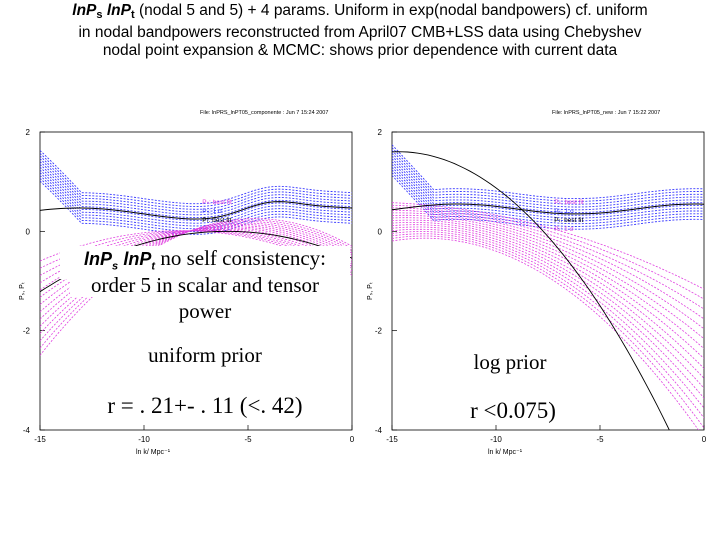 This screenshot has width=720, height=540. What do you see at coordinates (510, 362) in the screenshot?
I see `right-prior-label: log prior` at bounding box center [510, 362].